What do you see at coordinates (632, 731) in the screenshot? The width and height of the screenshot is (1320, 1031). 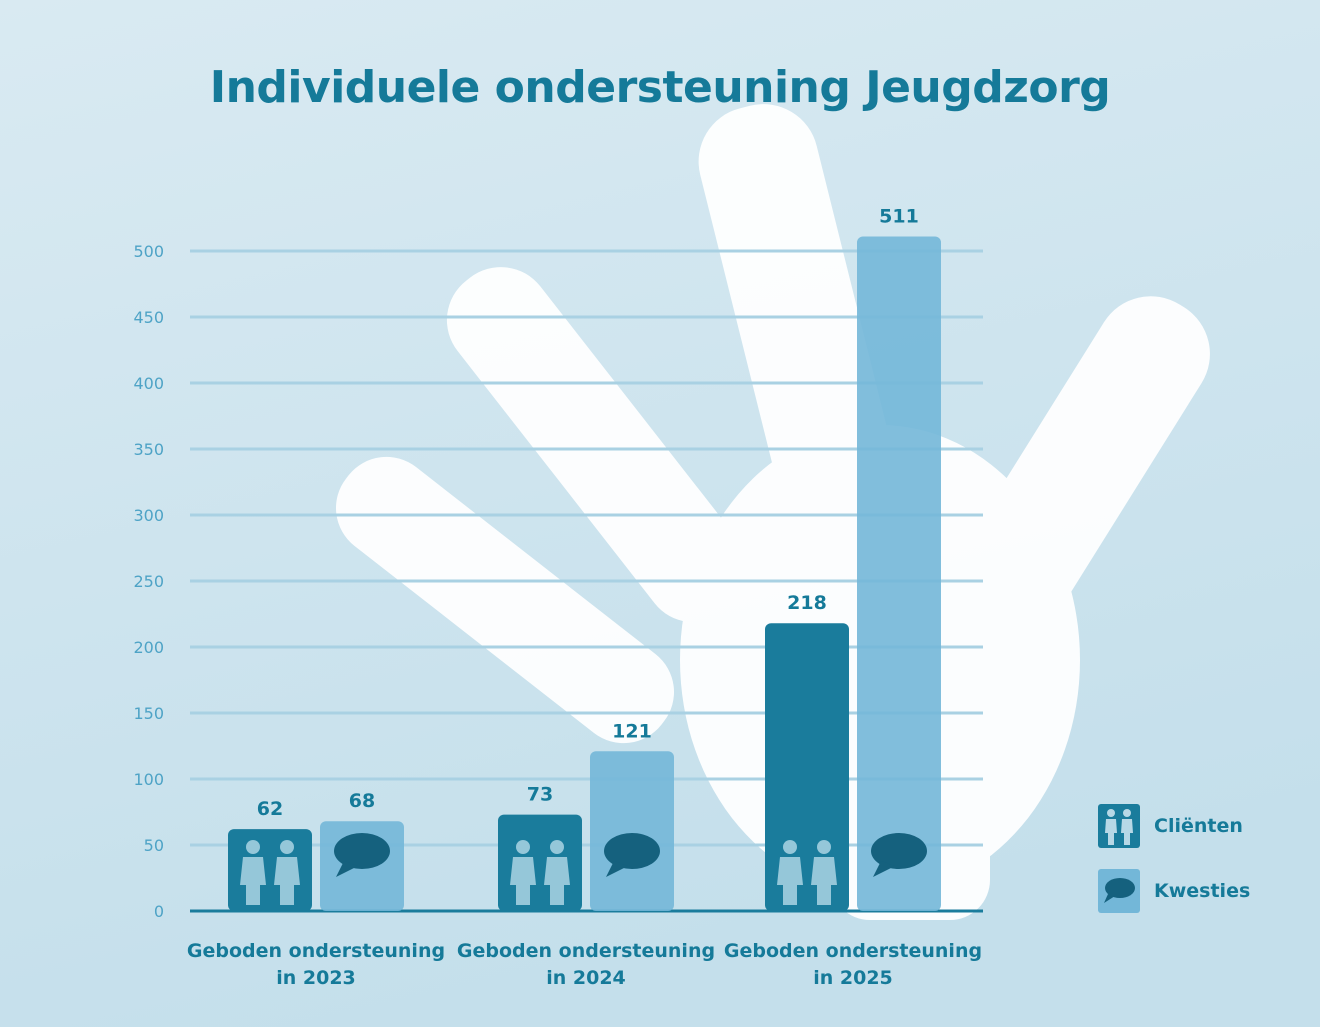 I see `bar-value-label: 121` at bounding box center [632, 731].